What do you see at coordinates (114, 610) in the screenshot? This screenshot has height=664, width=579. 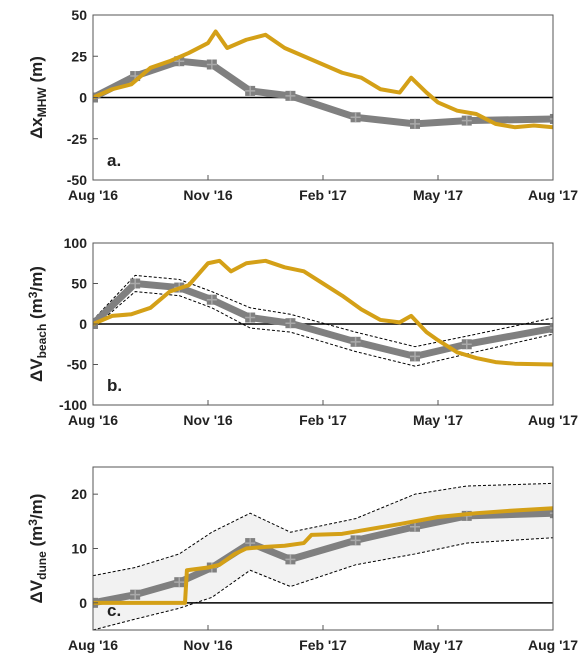 I see `panel-label: c.` at bounding box center [114, 610].